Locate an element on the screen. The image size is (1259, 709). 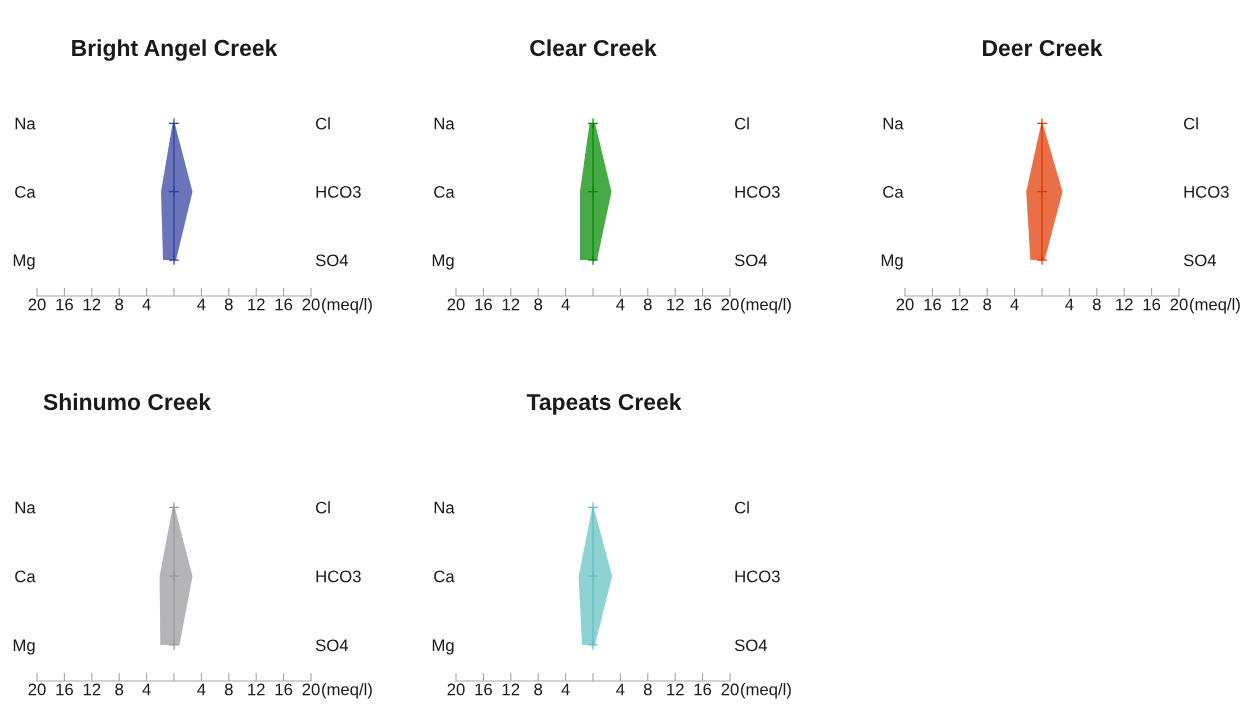
chart-title: Bright Angel Creek is located at coordinates (175, 50).